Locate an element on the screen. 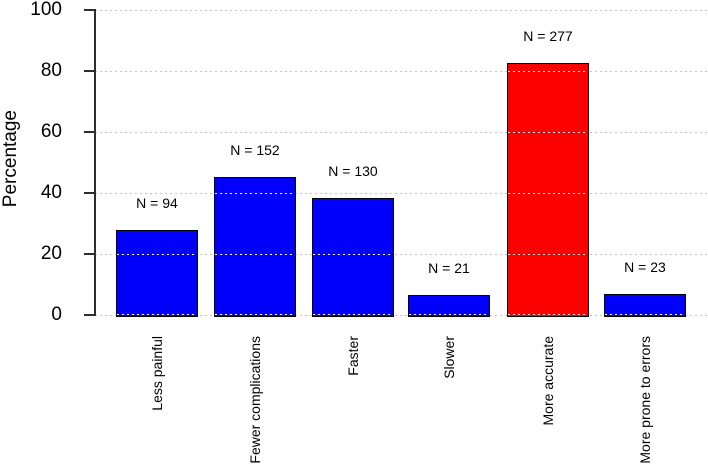 This screenshot has width=708, height=468. bar-count-label: N = 94 is located at coordinates (157, 203).